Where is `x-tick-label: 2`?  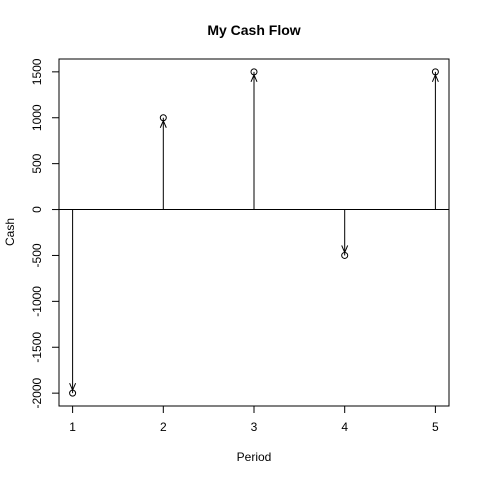
x-tick-label: 2 is located at coordinates (163, 427).